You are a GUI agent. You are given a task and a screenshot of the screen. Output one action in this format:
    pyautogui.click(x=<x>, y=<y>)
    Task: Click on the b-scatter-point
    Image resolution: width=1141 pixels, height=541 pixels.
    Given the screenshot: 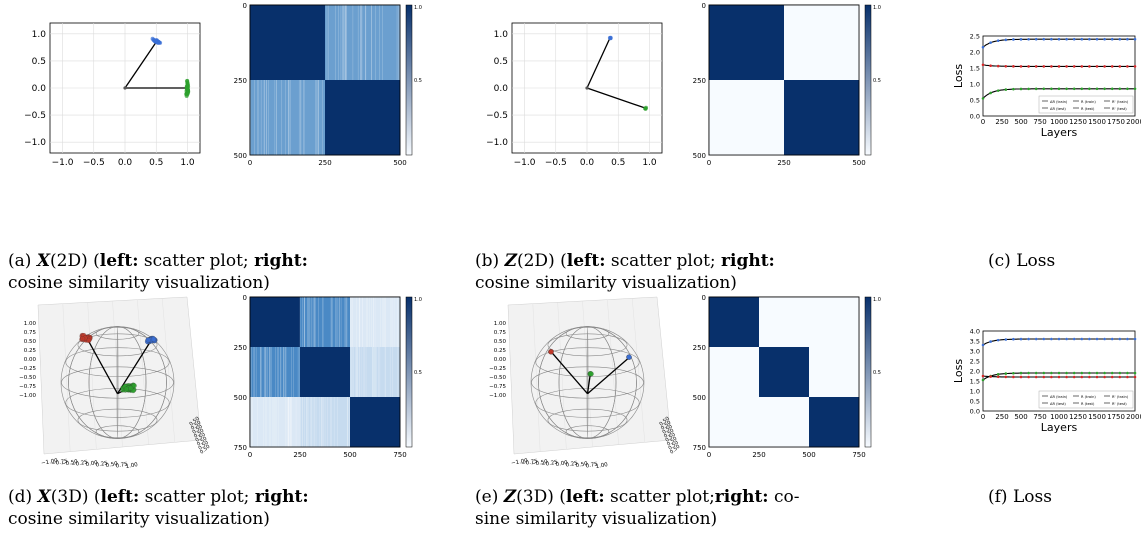 What is the action you would take?
    pyautogui.click(x=609, y=37)
    